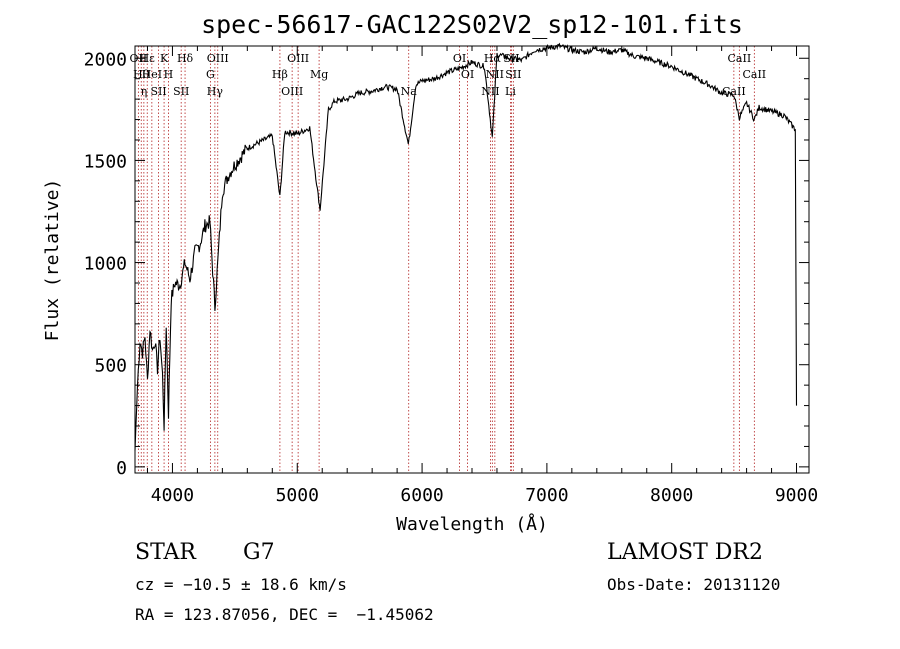 The height and width of the screenshot is (649, 900). What do you see at coordinates (121, 468) in the screenshot?
I see `y-tick-label: 0` at bounding box center [121, 468].